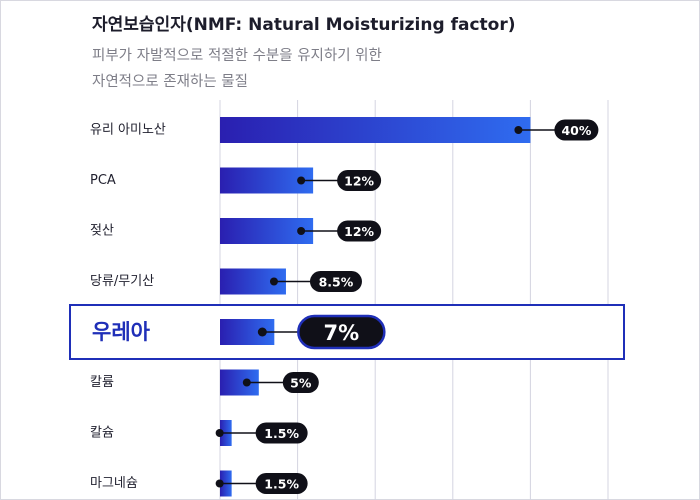 This screenshot has height=500, width=700. What do you see at coordinates (102, 382) in the screenshot?
I see `category-label: 칼륨` at bounding box center [102, 382].